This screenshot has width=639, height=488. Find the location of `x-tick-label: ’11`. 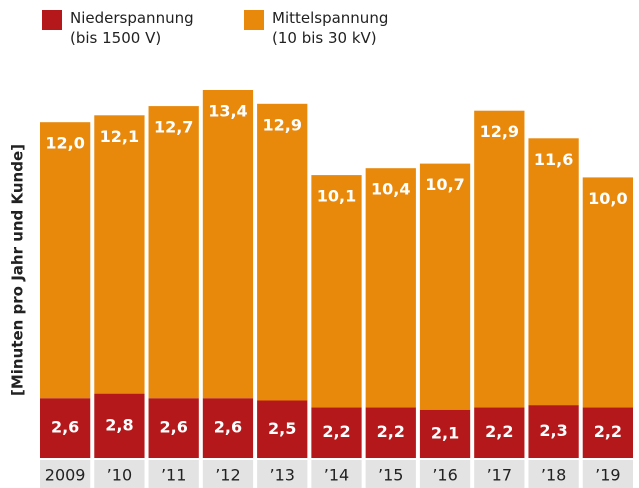

x-tick-label: ’11 is located at coordinates (173, 475).